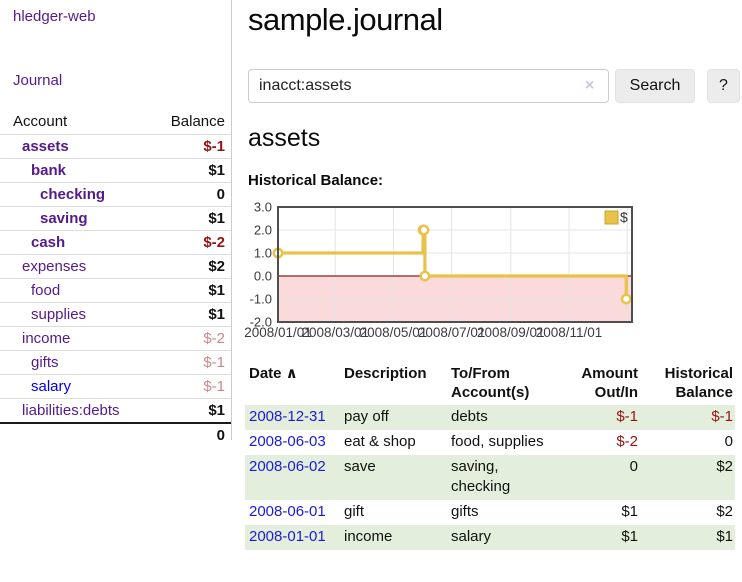 The image size is (742, 582). I want to click on account-row: expenses $2, so click(115, 266).